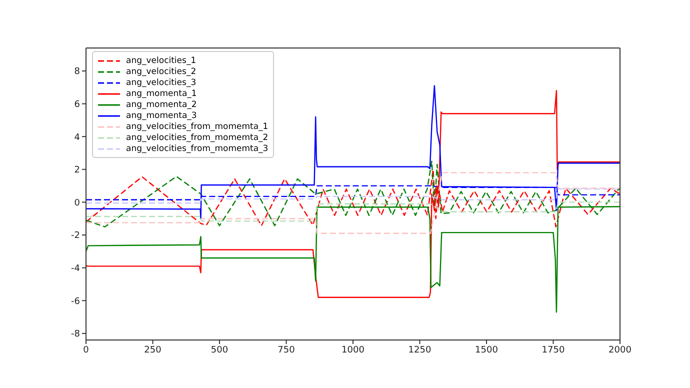 The image size is (690, 388). Describe the element at coordinates (197, 137) in the screenshot. I see `legend-label: ang_velocities_from_momemta_2` at that location.